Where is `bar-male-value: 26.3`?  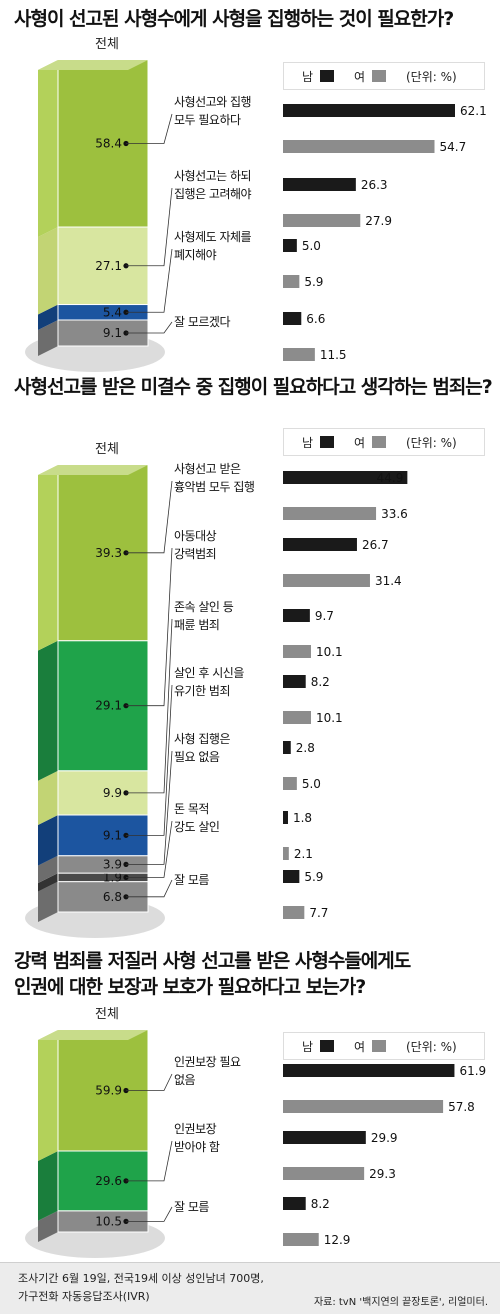
bar-male-value: 26.3 is located at coordinates (374, 185).